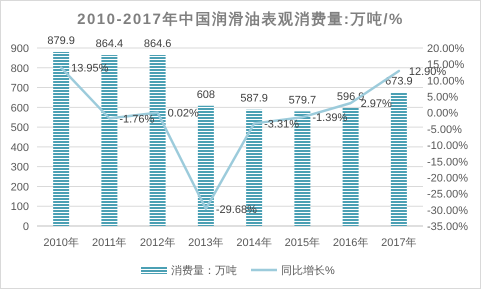 This screenshot has width=481, height=289. Describe the element at coordinates (240, 19) in the screenshot. I see `chart-title: 2010-2017年中国润滑油表观消费量:万吨/%` at that location.